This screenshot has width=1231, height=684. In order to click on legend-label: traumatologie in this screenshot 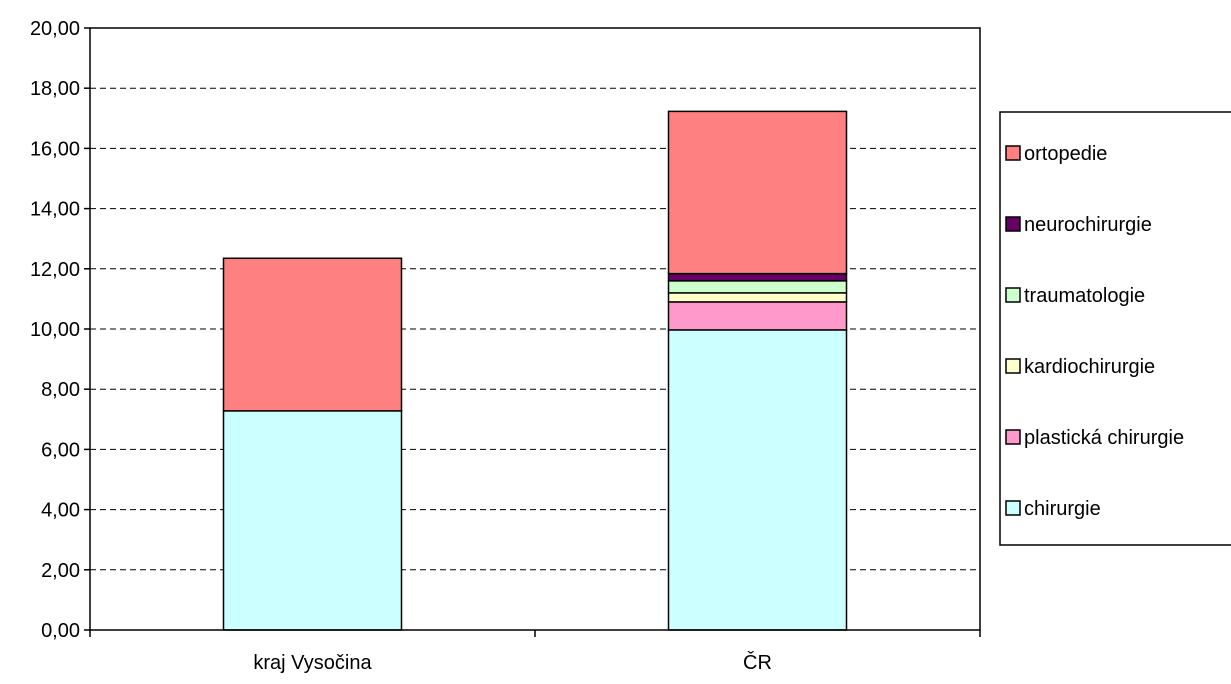, I will do `click(1084, 296)`.